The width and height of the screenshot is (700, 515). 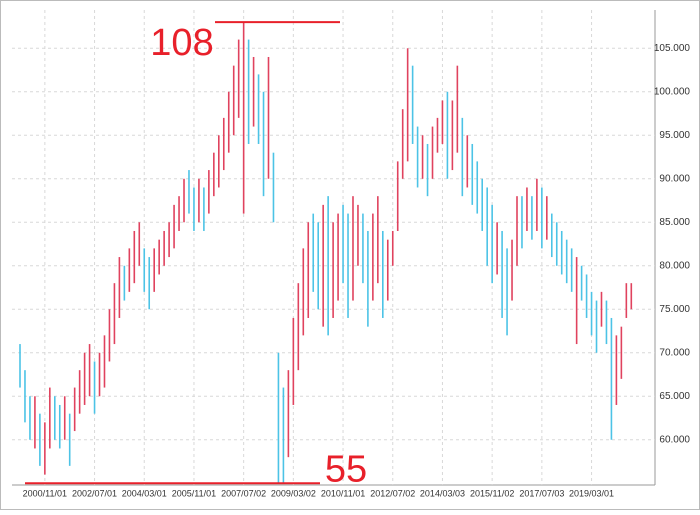 I want to click on y-tick-label: 100.000, so click(x=672, y=91).